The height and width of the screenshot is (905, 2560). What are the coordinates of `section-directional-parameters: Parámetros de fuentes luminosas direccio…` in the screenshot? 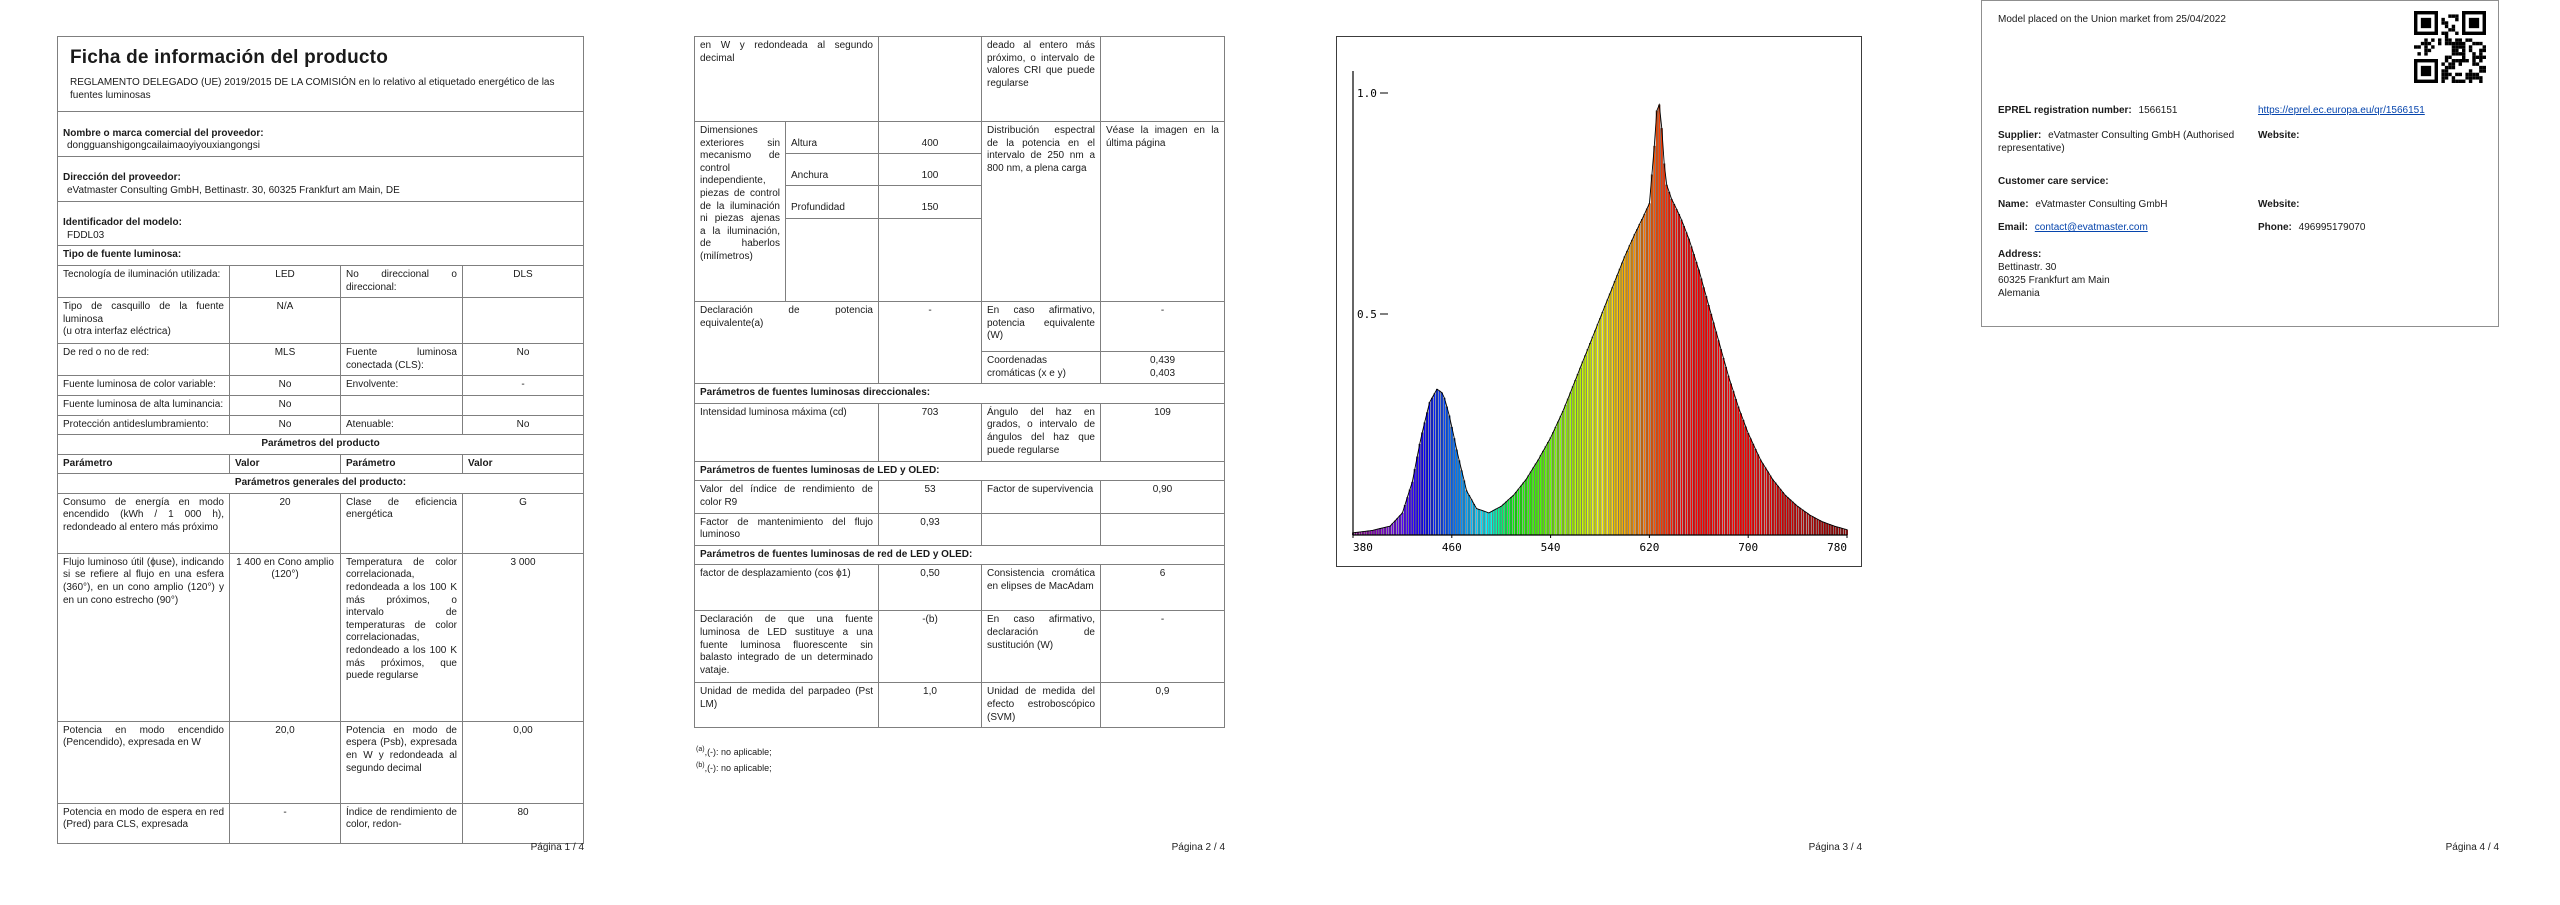 It's located at (959, 393).